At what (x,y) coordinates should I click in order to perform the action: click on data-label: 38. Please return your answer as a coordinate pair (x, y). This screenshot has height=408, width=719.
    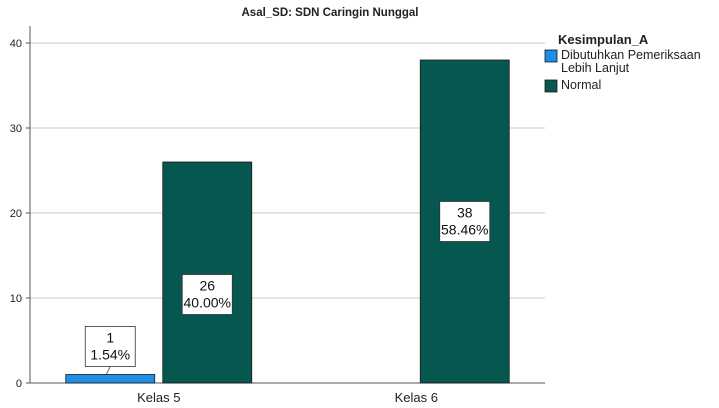
    Looking at the image, I should click on (465, 213).